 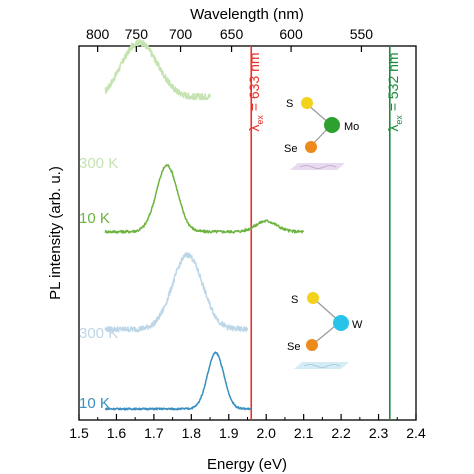 What do you see at coordinates (357, 325) in the screenshot?
I see `w-atom-label: W` at bounding box center [357, 325].